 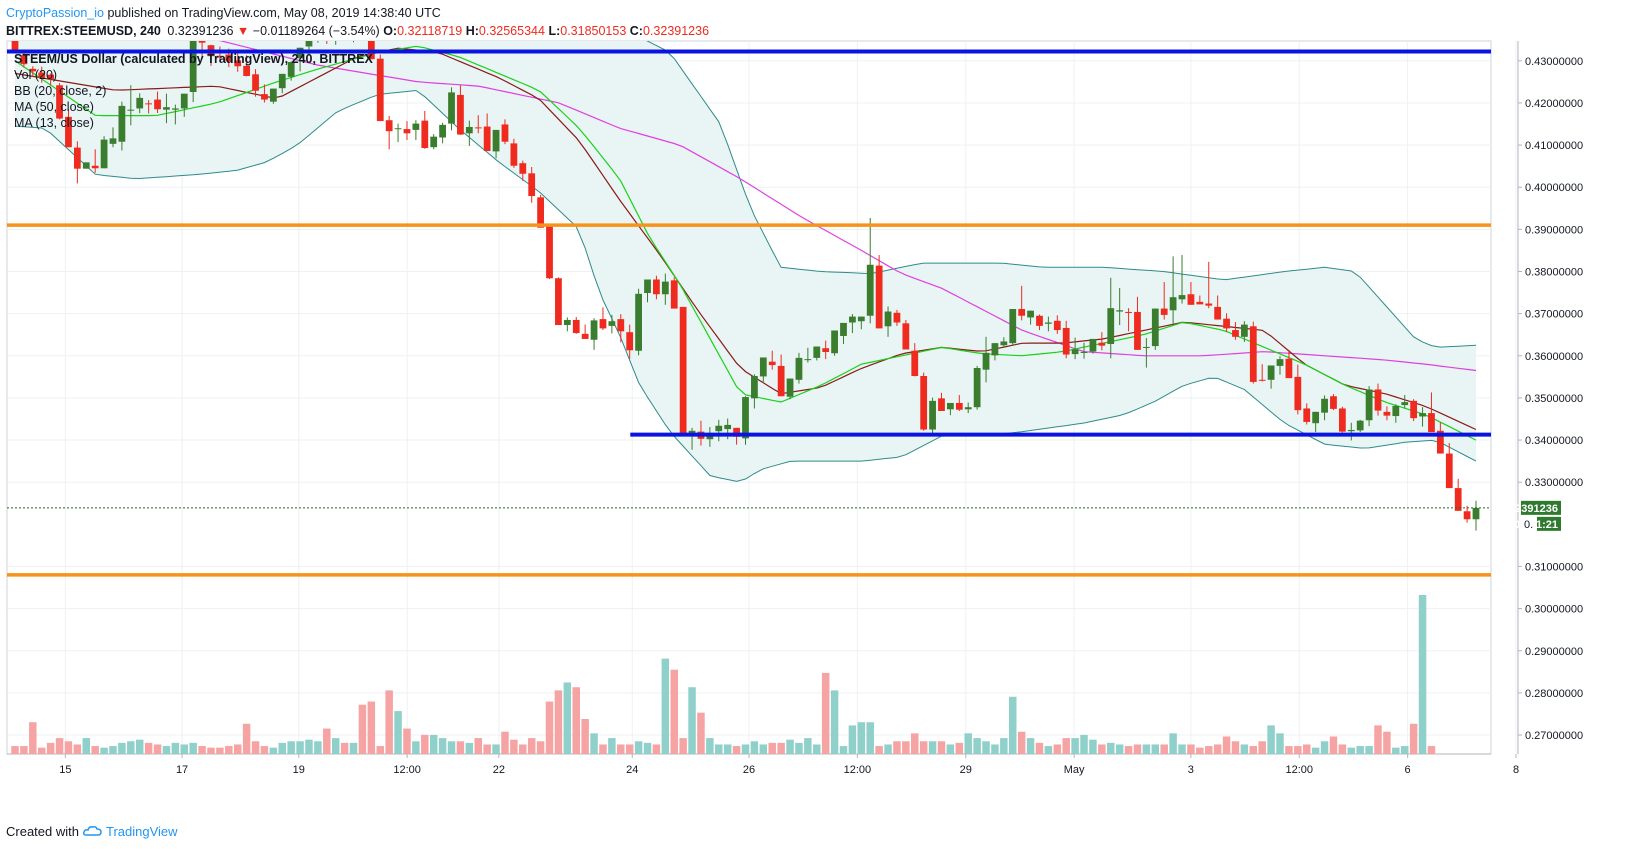 I want to click on y-tick-label-1: 0.42000000, so click(x=1554, y=104).